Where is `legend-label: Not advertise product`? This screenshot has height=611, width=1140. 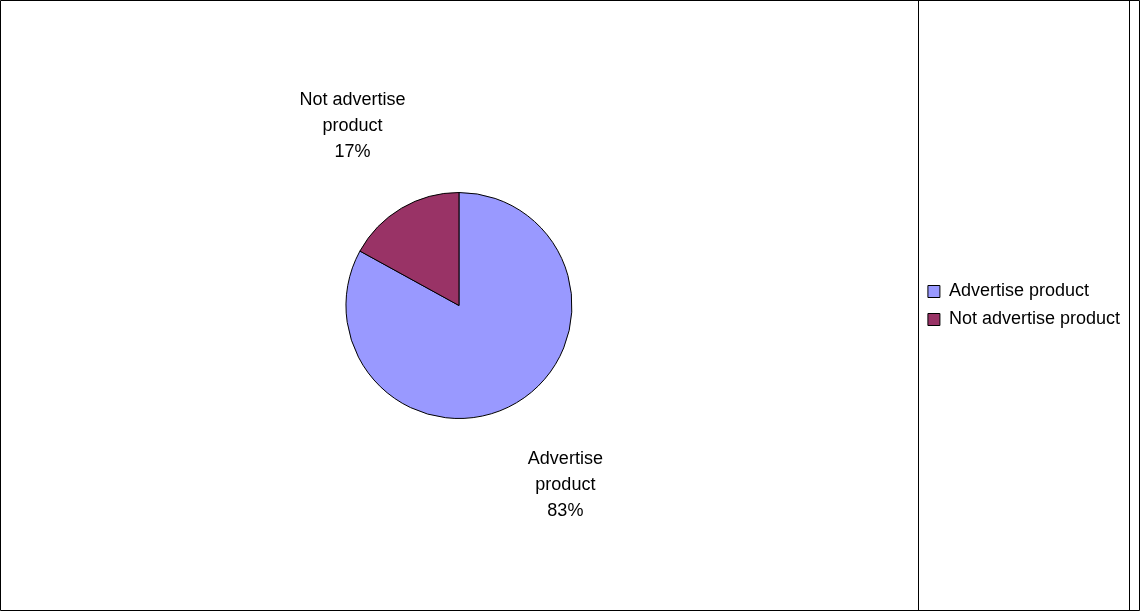 legend-label: Not advertise product is located at coordinates (1034, 318).